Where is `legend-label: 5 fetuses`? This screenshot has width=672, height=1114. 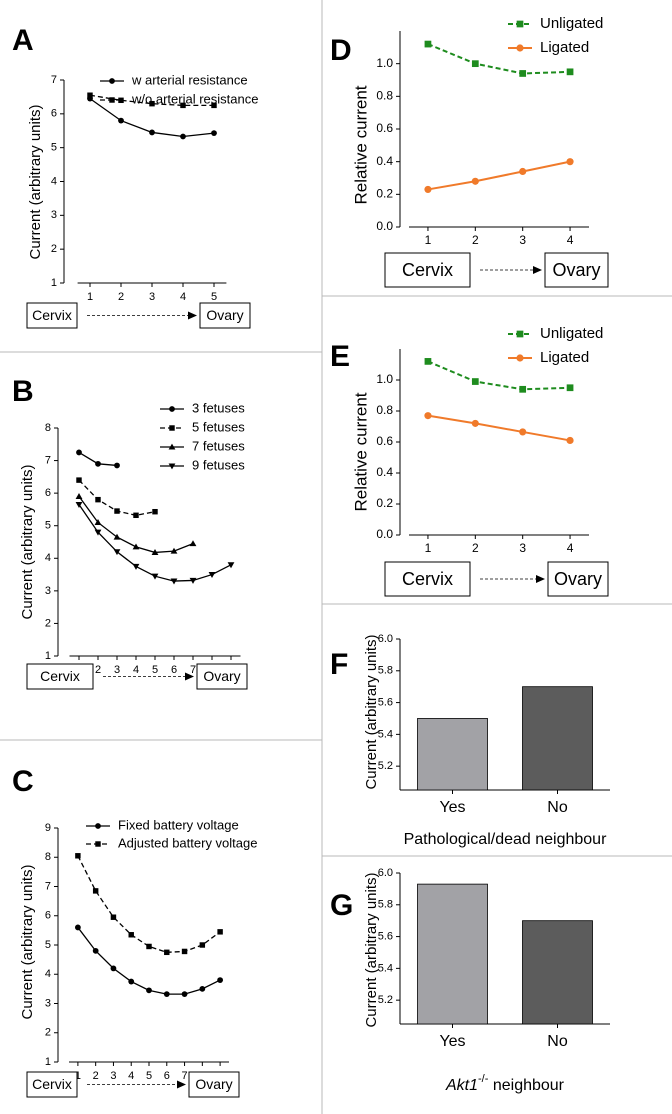
legend-label: 5 fetuses is located at coordinates (218, 426).